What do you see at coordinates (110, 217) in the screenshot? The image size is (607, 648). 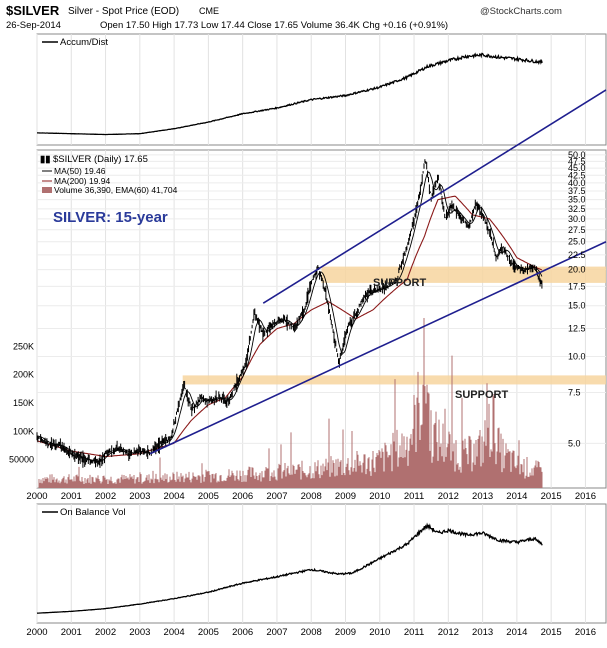 I see `chart-annotation-title: SILVER: 15-year` at bounding box center [110, 217].